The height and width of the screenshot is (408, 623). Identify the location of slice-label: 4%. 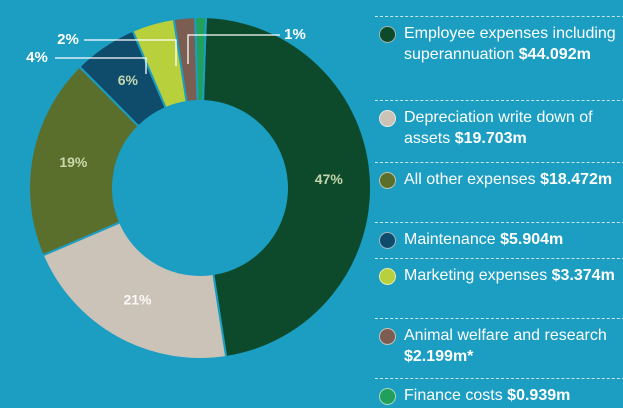
(37, 57).